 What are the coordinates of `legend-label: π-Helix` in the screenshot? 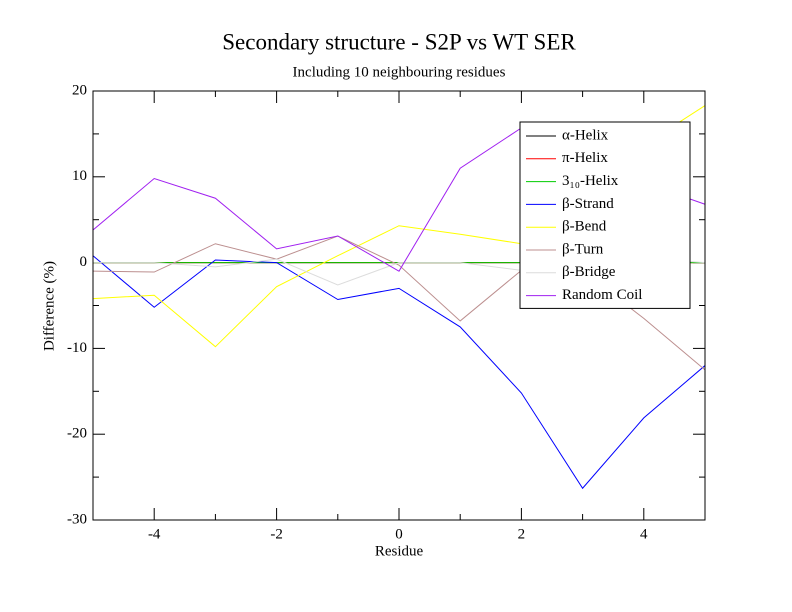 It's located at (585, 158).